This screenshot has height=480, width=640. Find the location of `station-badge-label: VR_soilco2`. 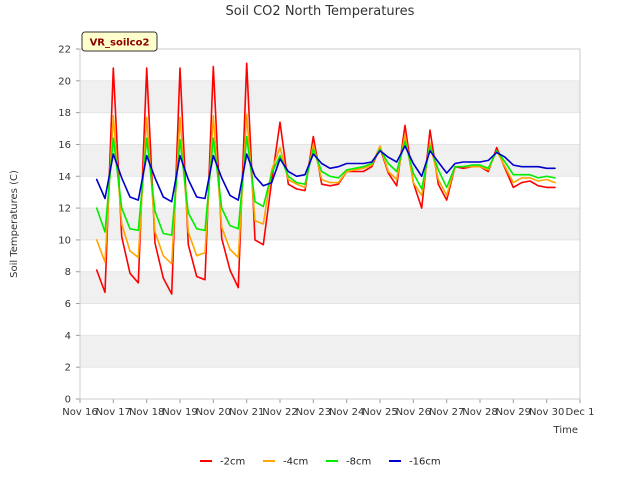

station-badge-label: VR_soilco2 is located at coordinates (120, 43).